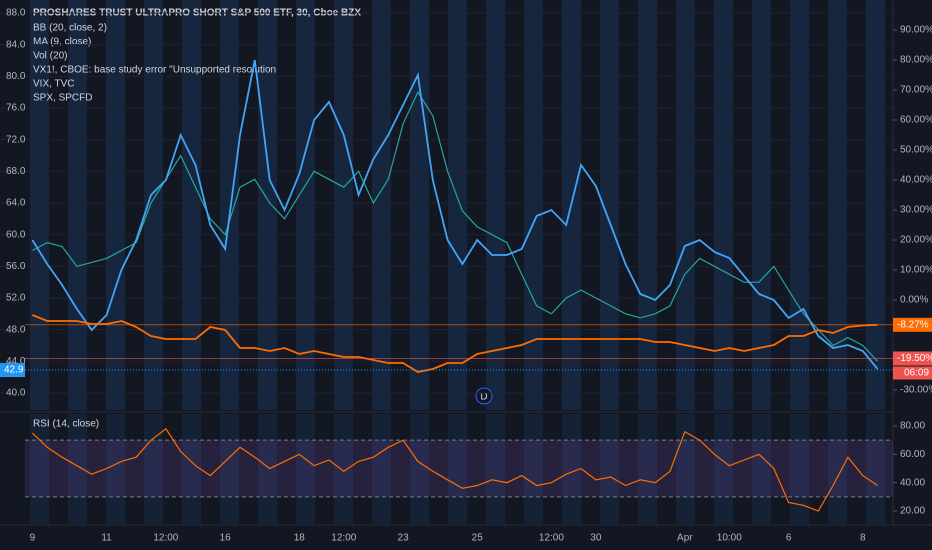  What do you see at coordinates (914, 300) in the screenshot?
I see `y2-tick-label: 0.00%` at bounding box center [914, 300].